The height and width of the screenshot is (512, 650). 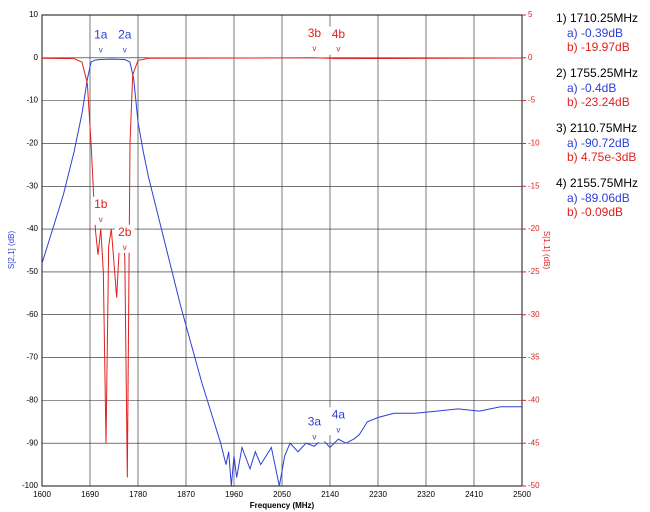 What do you see at coordinates (330, 494) in the screenshot?
I see `x-tick-label: 2140` at bounding box center [330, 494].